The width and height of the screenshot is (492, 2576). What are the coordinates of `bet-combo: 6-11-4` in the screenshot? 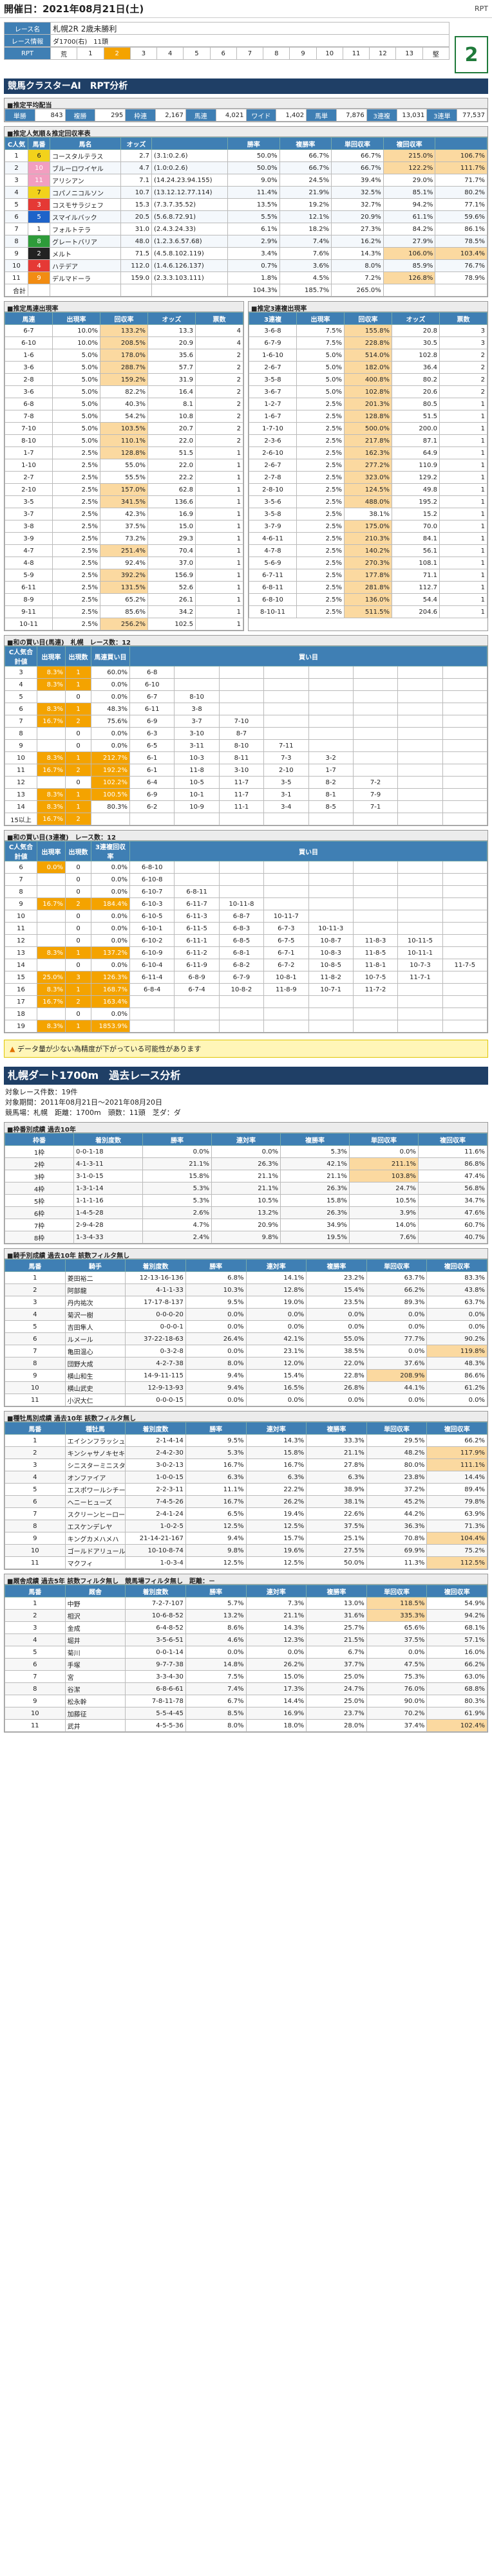 It's located at (152, 977).